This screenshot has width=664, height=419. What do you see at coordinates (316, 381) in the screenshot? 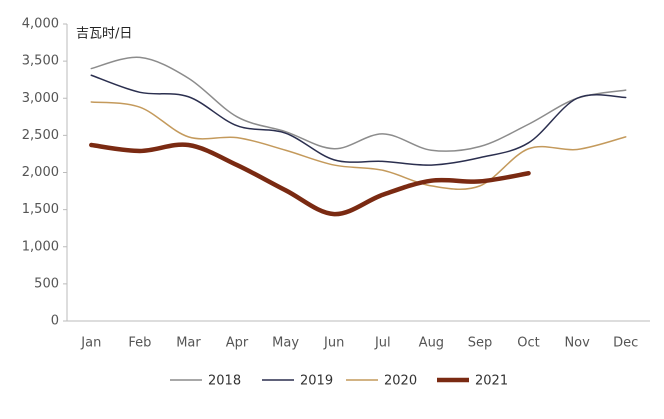
I see `legend-label: 2019` at bounding box center [316, 381].